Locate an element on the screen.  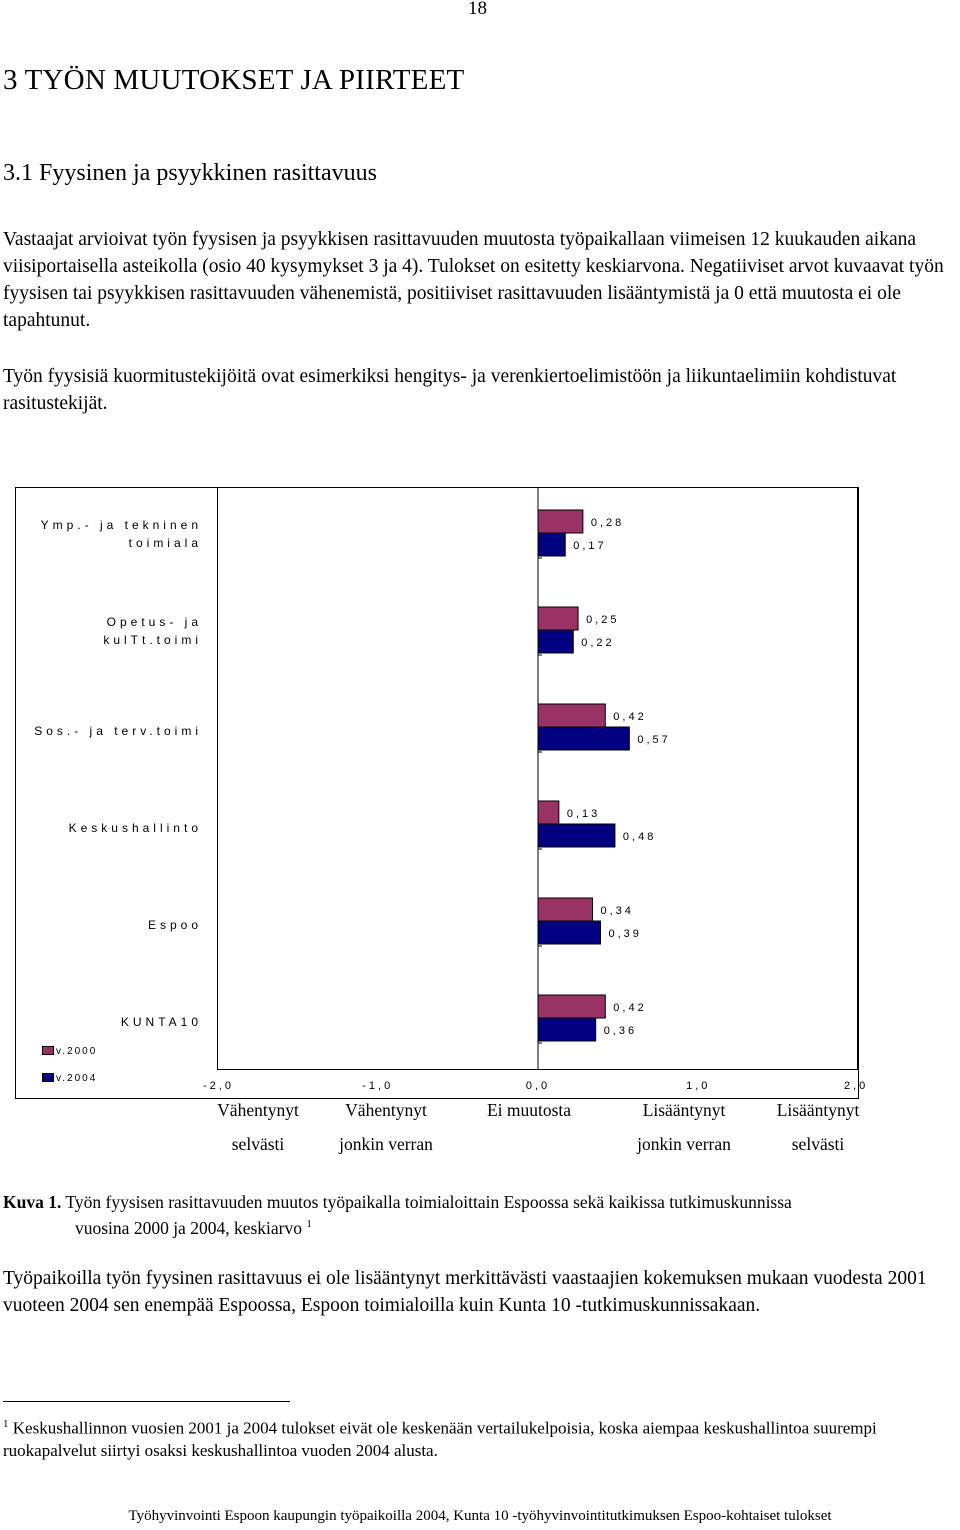
data-label-v.2000-0: 0,28 is located at coordinates (607, 523).